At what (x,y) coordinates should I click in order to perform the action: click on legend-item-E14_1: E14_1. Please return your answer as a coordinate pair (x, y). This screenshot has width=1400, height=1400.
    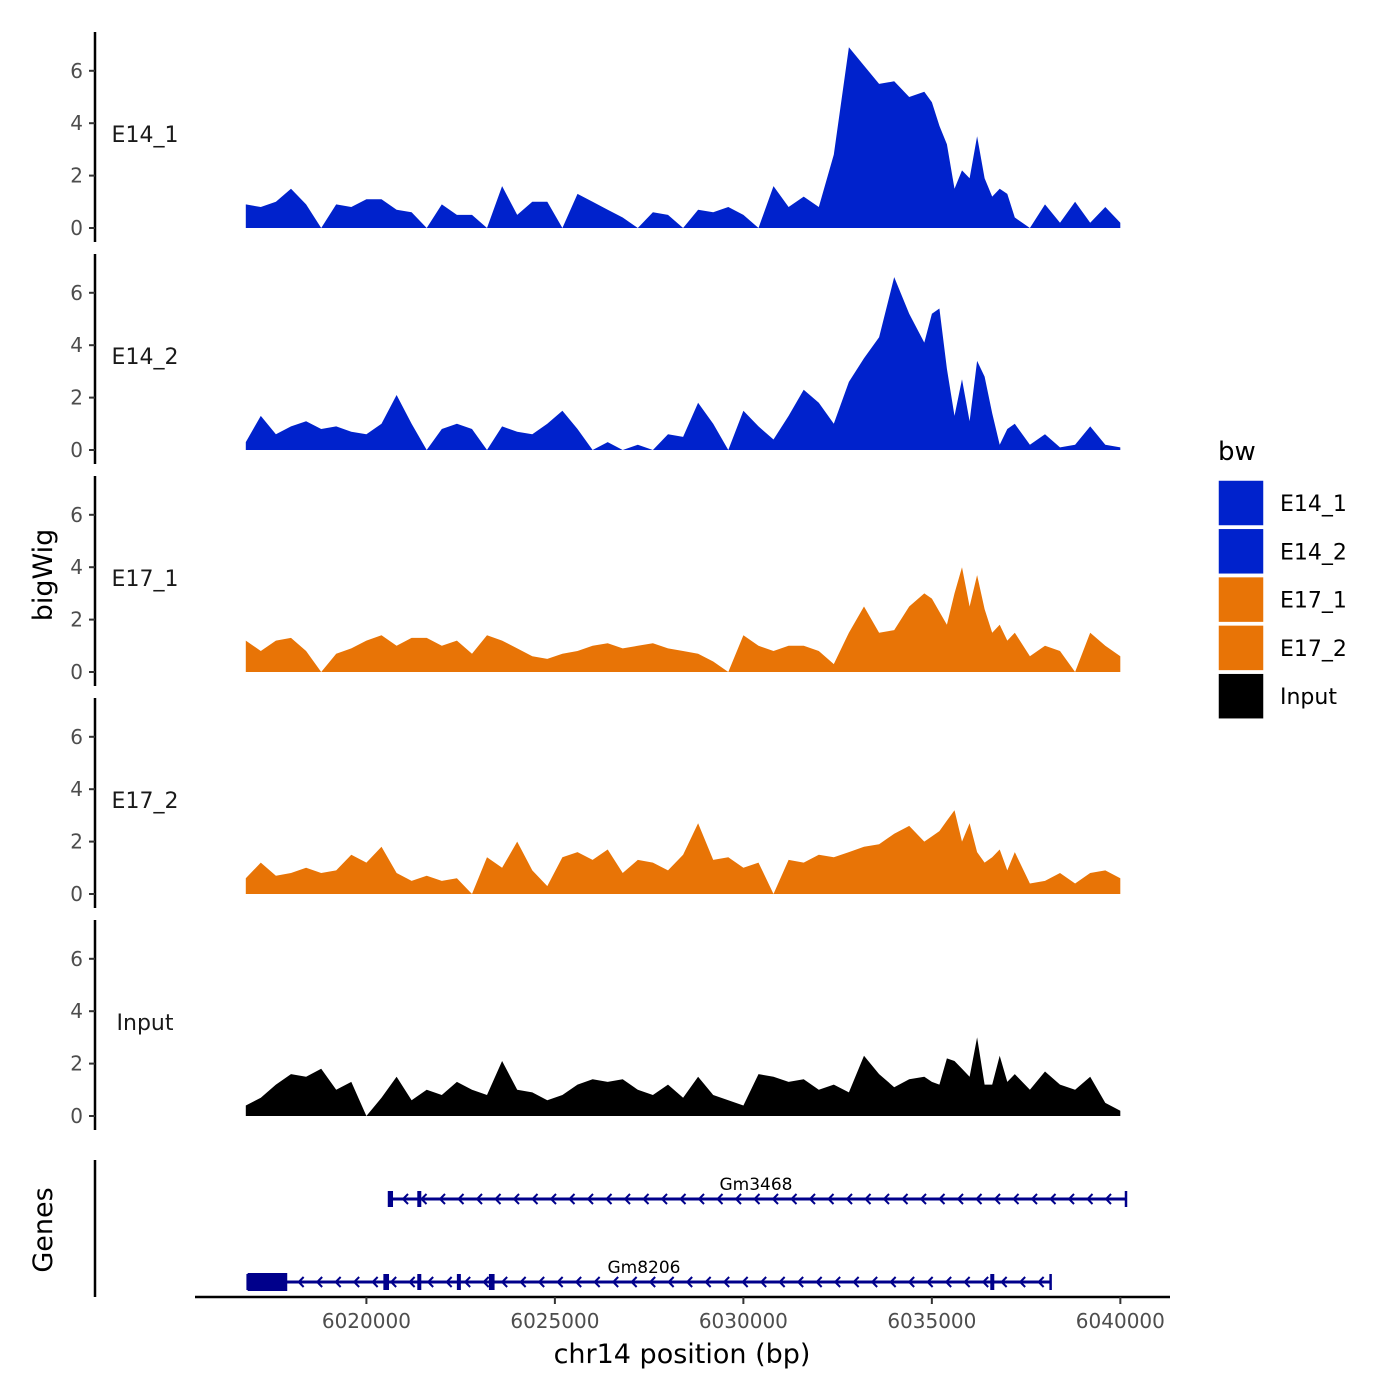
    Looking at the image, I should click on (1282, 503).